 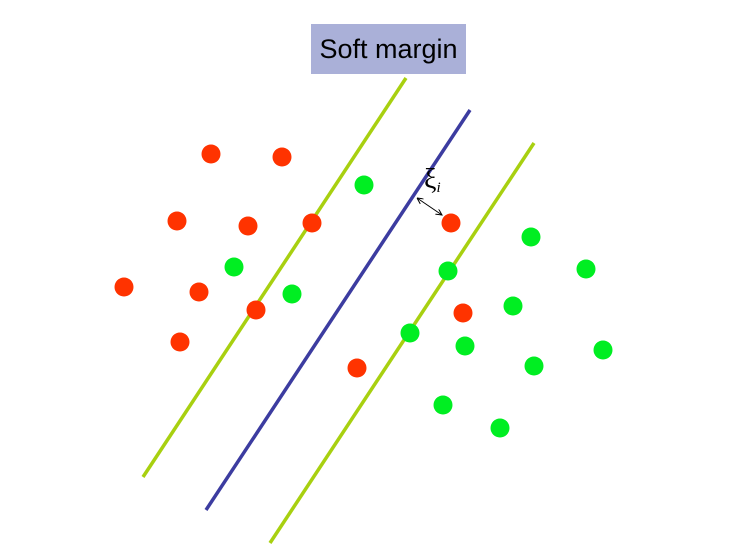 I want to click on title-box: Soft margin, so click(x=388, y=49).